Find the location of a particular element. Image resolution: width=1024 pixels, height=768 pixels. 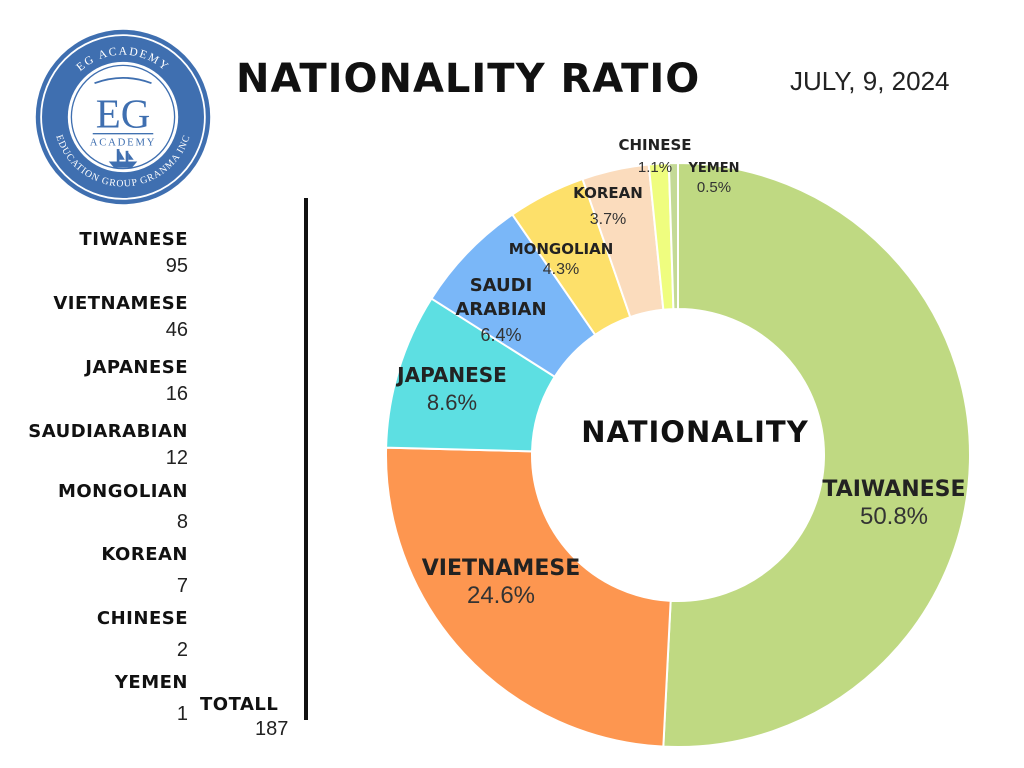

slice-name-label: MONGOLIAN is located at coordinates (561, 249).